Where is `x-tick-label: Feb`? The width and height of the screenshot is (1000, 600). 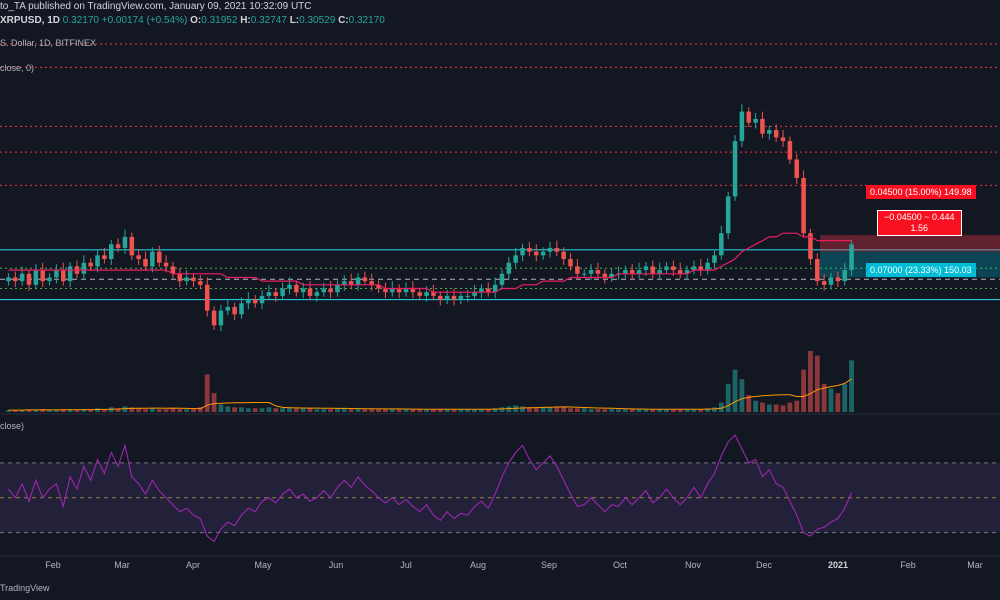
x-tick-label: Feb is located at coordinates (53, 565).